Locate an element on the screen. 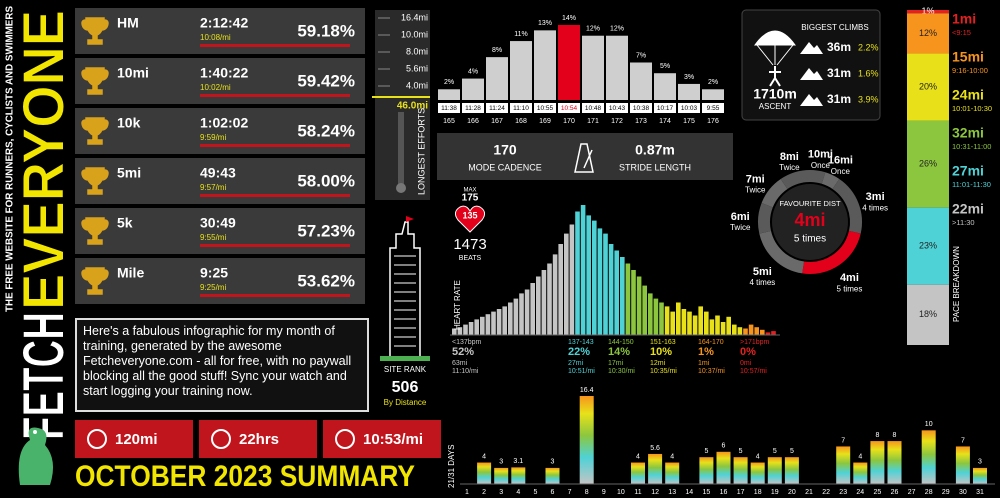  parachute is located at coordinates (775, 48).